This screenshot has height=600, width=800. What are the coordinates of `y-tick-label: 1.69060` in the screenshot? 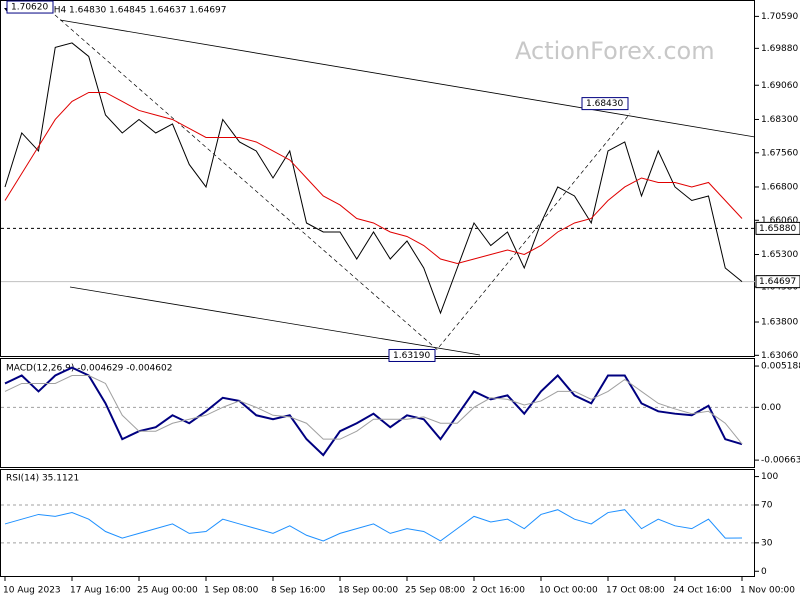 It's located at (779, 86).